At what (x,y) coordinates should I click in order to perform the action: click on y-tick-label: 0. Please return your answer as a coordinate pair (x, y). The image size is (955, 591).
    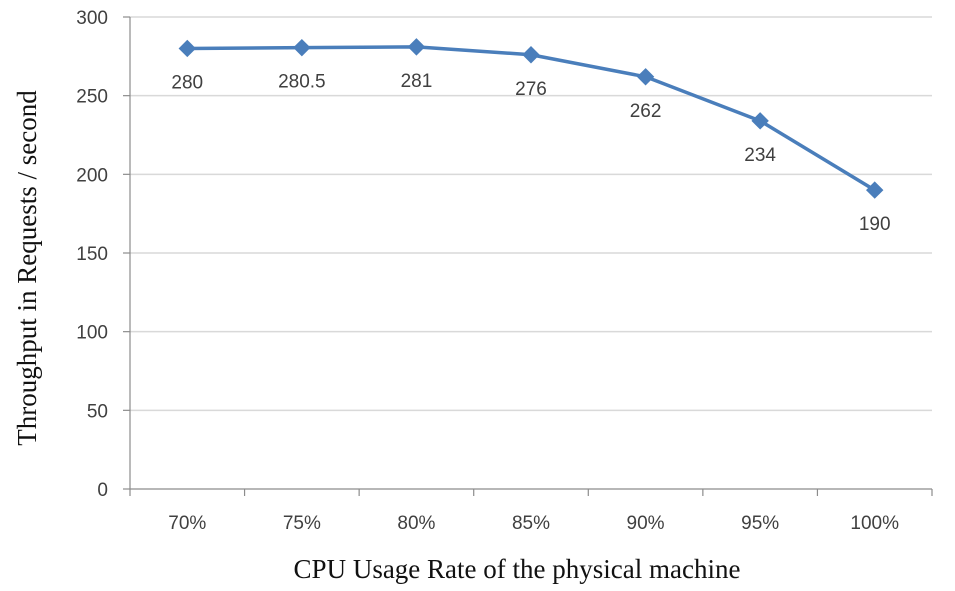
    Looking at the image, I should click on (102, 490).